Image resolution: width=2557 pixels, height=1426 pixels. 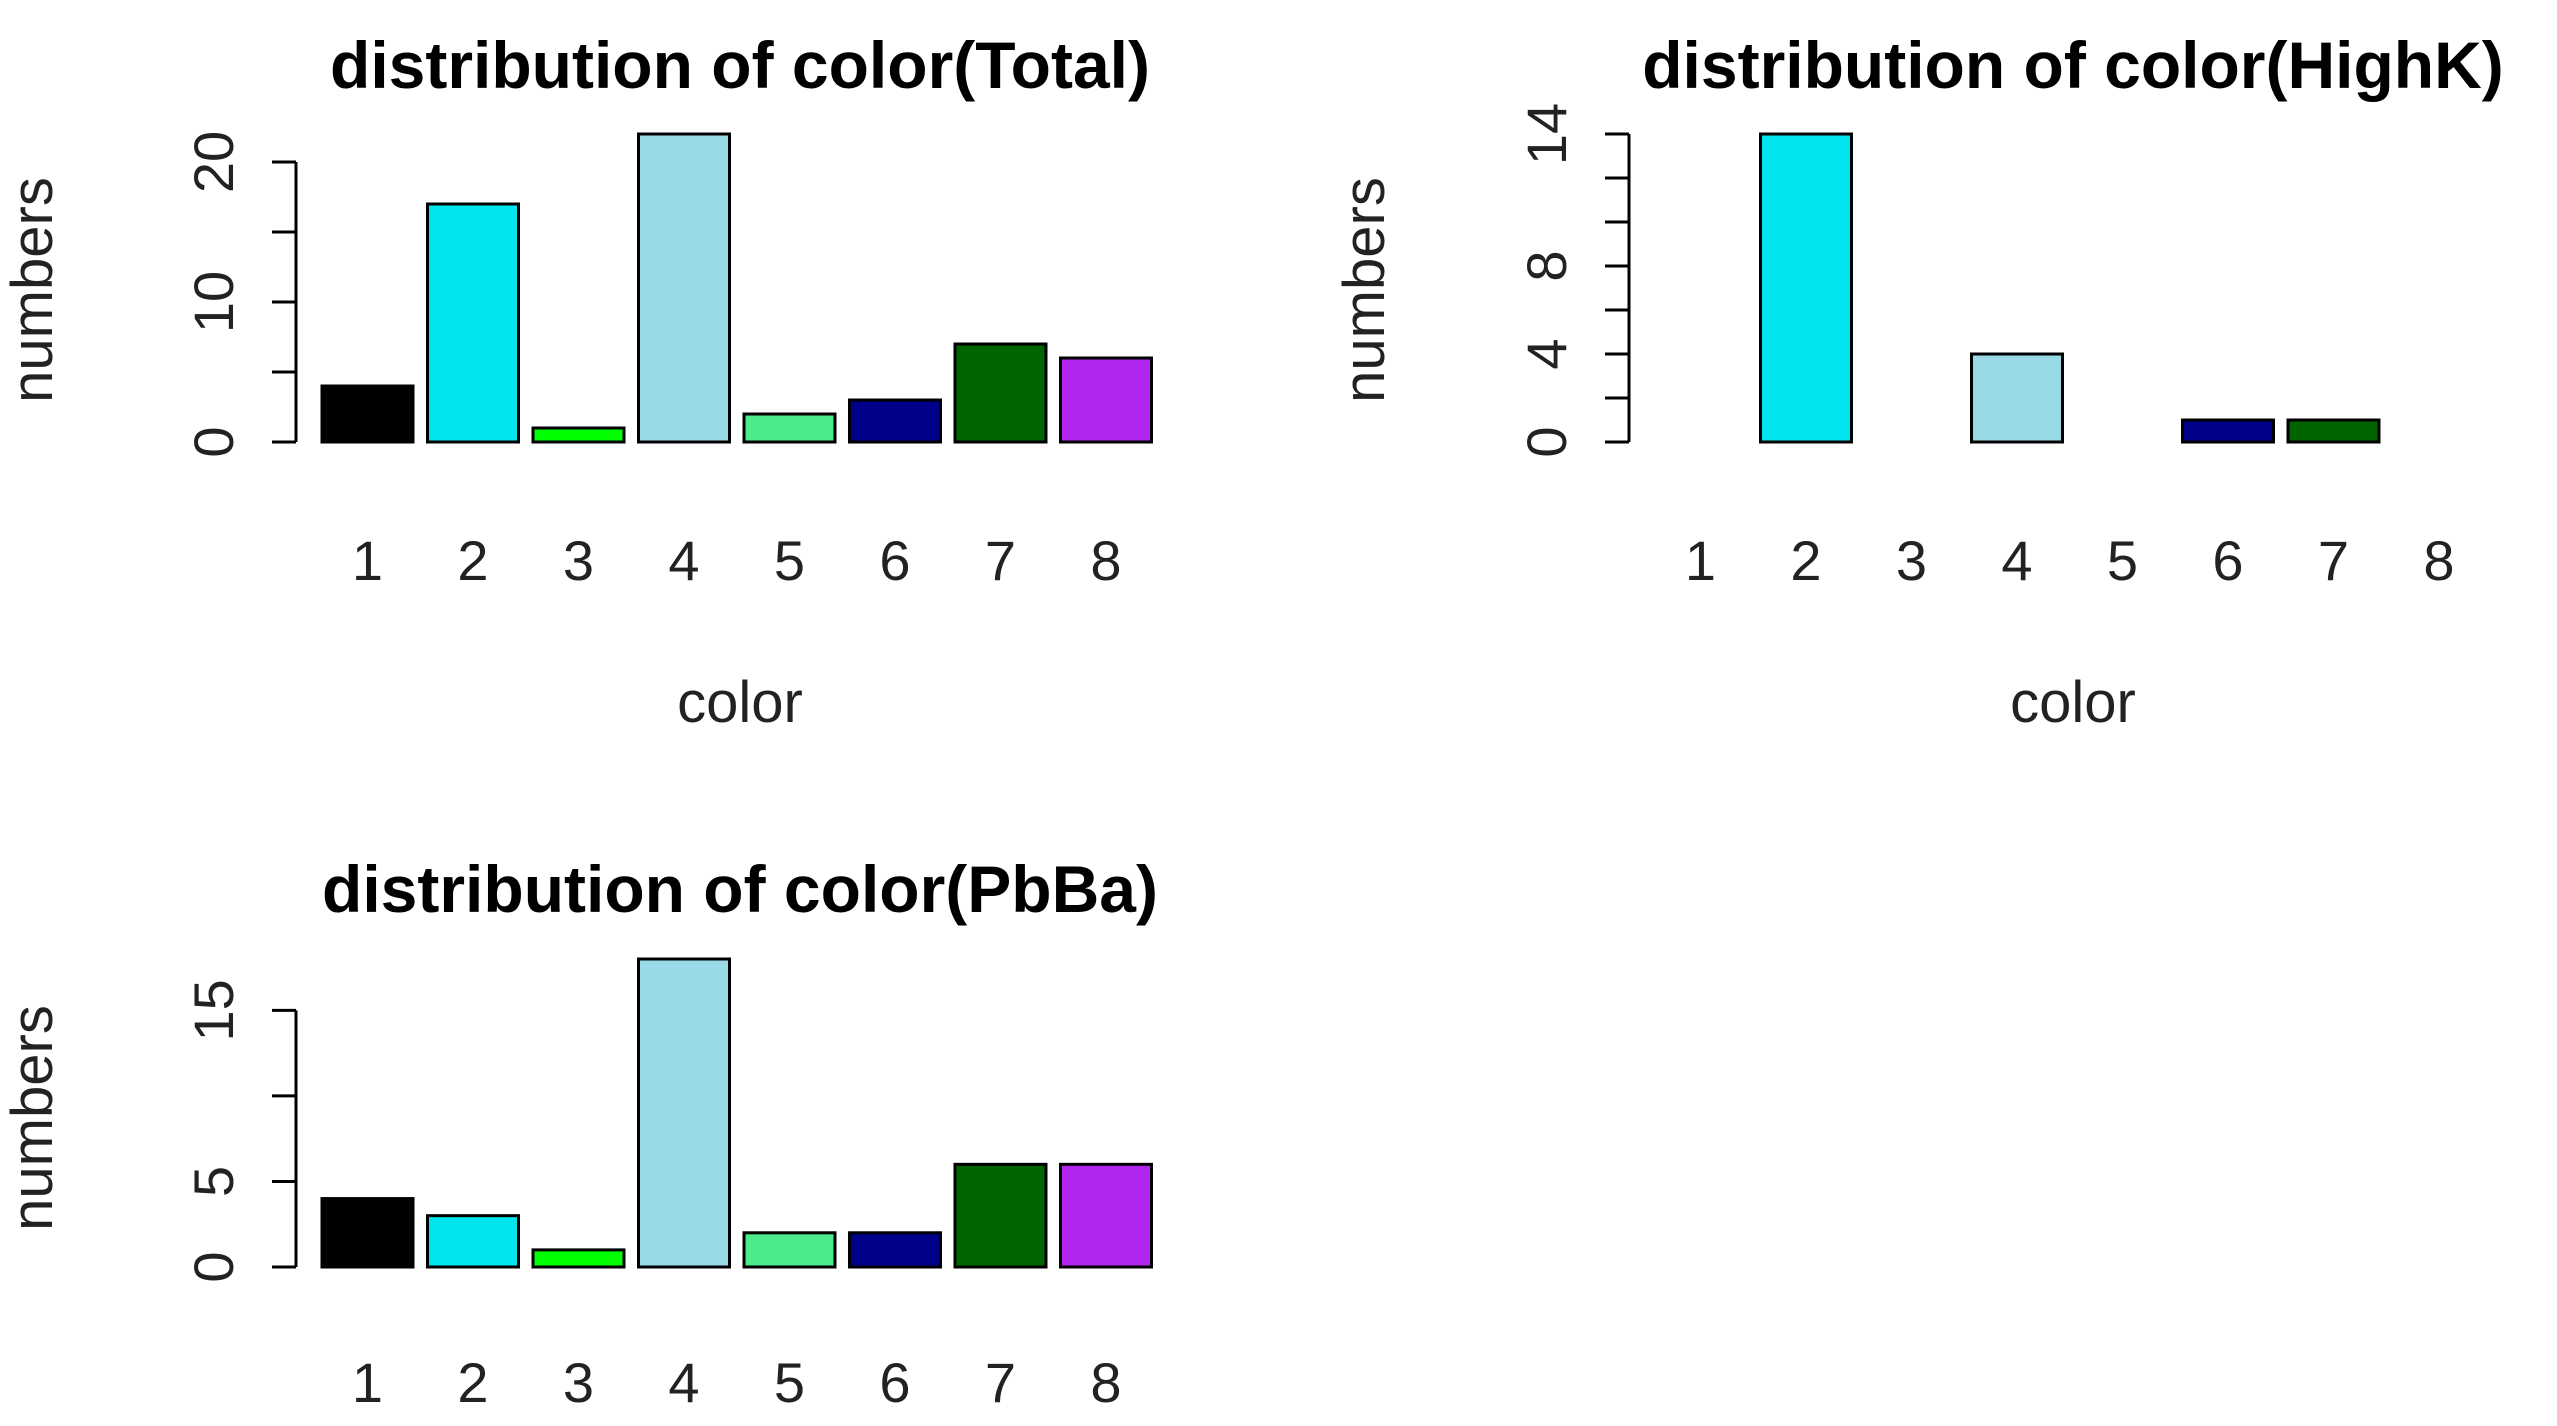 I want to click on y-tick-label-highk-1: 4, so click(x=1546, y=353).